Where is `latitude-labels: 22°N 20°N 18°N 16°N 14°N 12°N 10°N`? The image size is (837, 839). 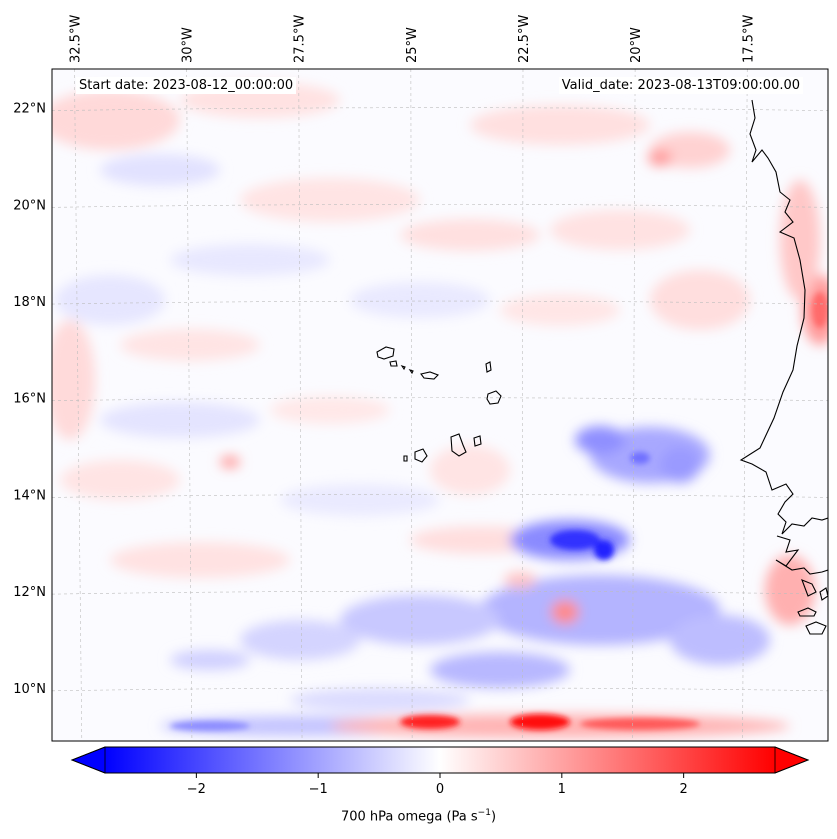 latitude-labels: 22°N 20°N 18°N 16°N 14°N 12°N 10°N is located at coordinates (29, 399).